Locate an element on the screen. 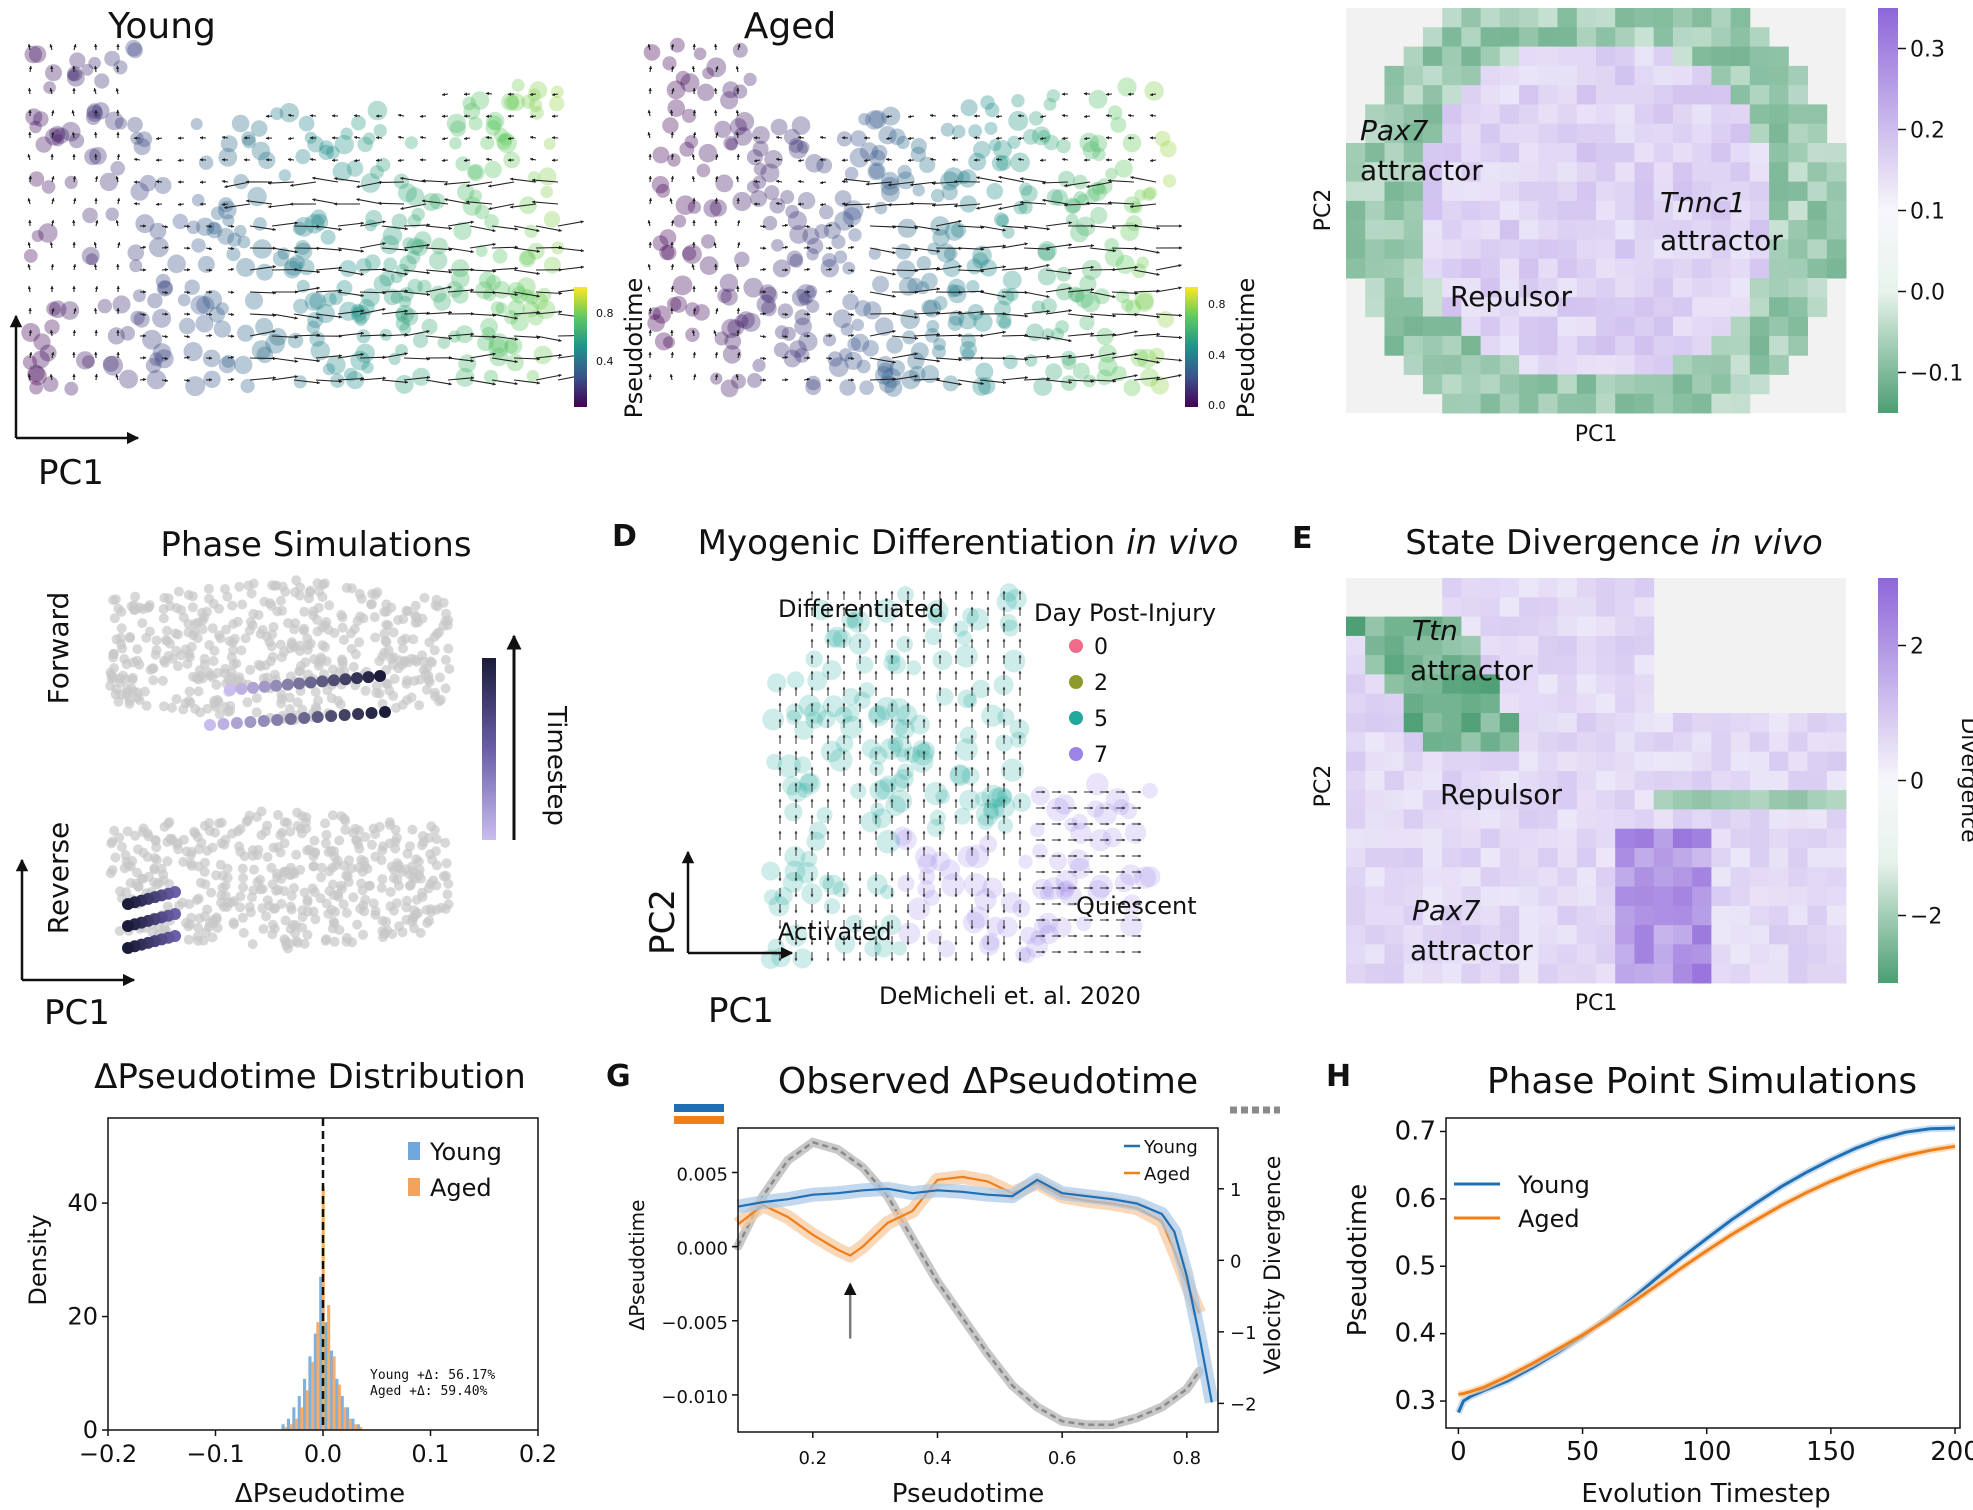 This screenshot has height=1510, width=1973. myogenic-legend-label: 5 is located at coordinates (1101, 719).